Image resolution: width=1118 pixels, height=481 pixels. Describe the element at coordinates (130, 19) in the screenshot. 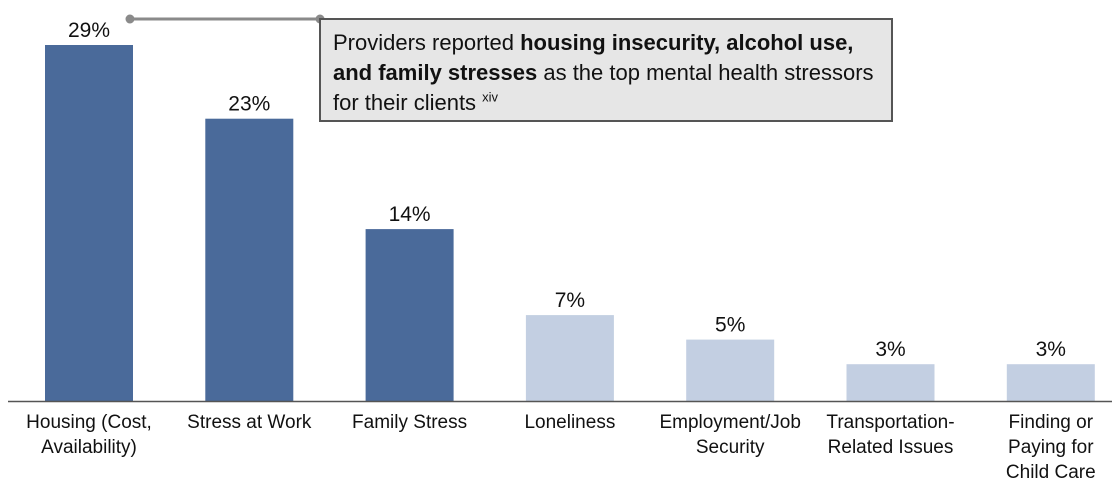

I see `connector-dot` at that location.